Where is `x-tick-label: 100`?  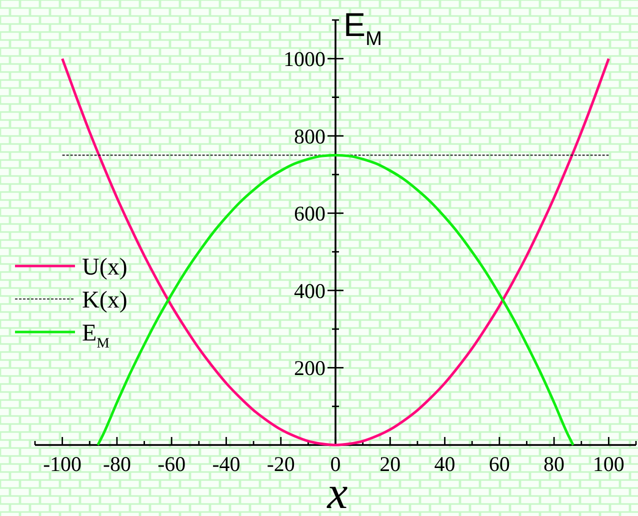 x-tick-label: 100 is located at coordinates (608, 464).